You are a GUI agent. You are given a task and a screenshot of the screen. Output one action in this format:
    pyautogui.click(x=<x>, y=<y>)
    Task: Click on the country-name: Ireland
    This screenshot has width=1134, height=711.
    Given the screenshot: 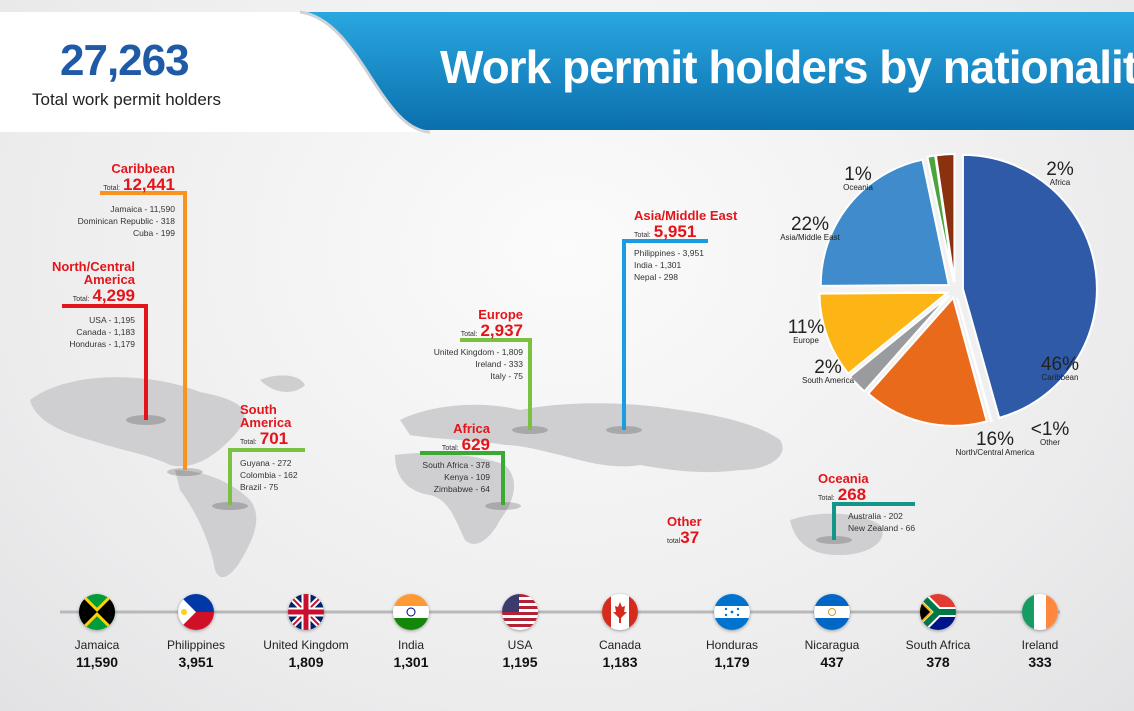 What is the action you would take?
    pyautogui.click(x=1040, y=645)
    